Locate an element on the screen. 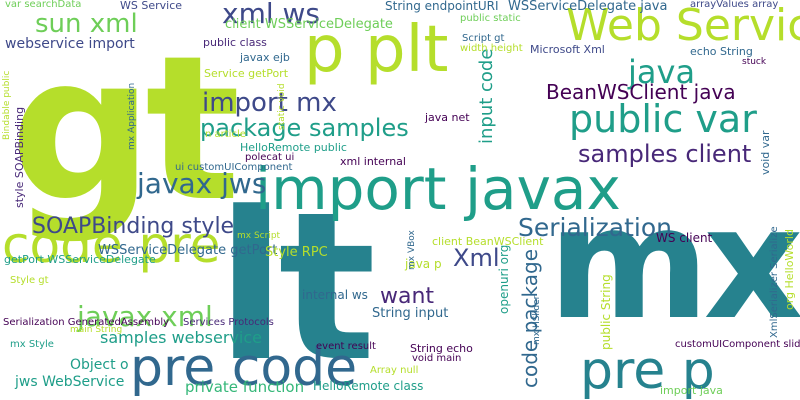 This screenshot has width=800, height=400. word-arrayvalues-array: arrayValues array is located at coordinates (734, 5).